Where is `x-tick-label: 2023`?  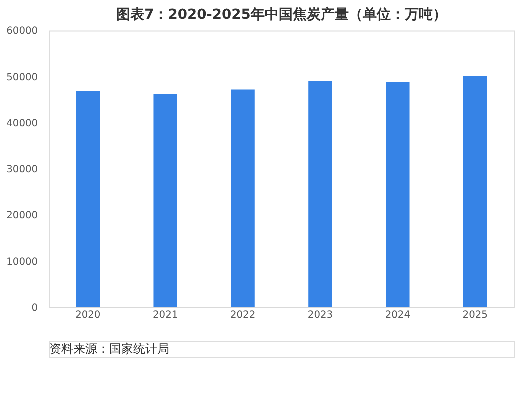 x-tick-label: 2023 is located at coordinates (321, 315).